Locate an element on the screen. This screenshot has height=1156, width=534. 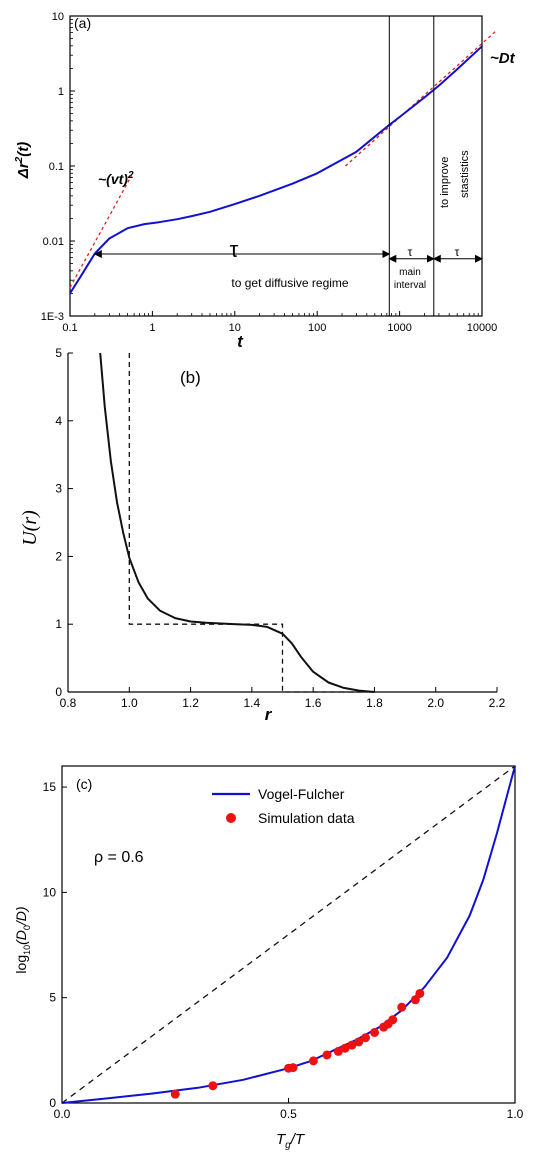
tau-symbol-2: τ is located at coordinates (410, 252).